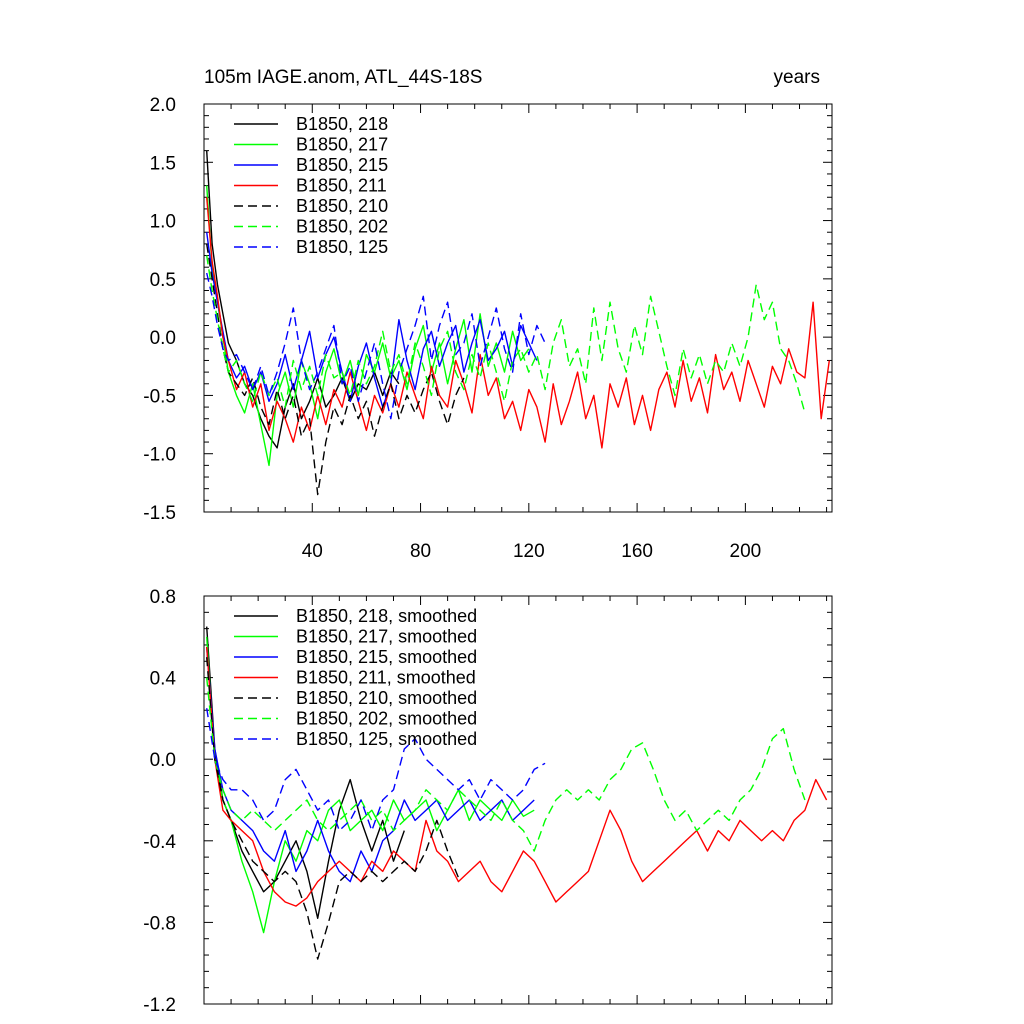 The image size is (1024, 1024). I want to click on y-tick-label: -0.8, so click(159, 923).